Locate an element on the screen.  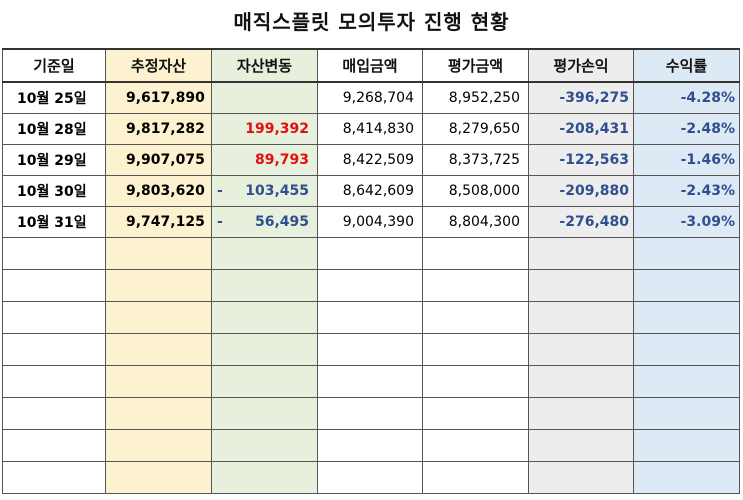
cell-return-rate: -3.09% is located at coordinates (686, 221).